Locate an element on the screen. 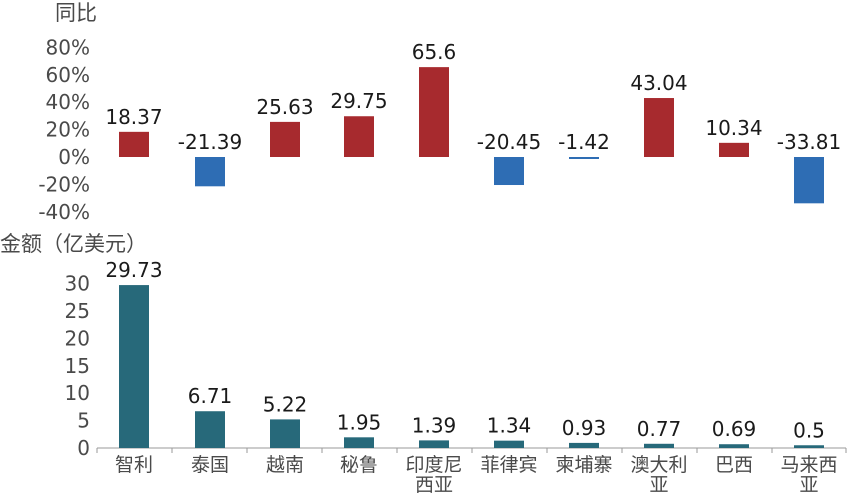  top-y-tick-label: 60% is located at coordinates (68, 75).